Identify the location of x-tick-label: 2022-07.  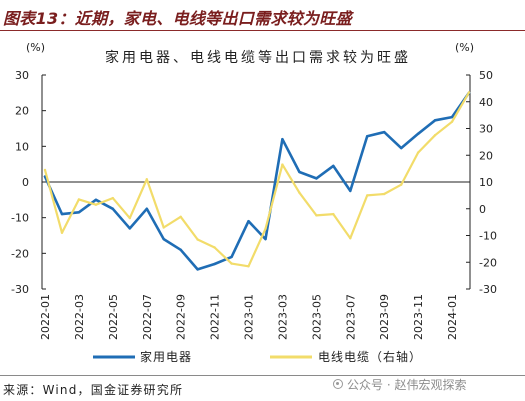
(147, 317).